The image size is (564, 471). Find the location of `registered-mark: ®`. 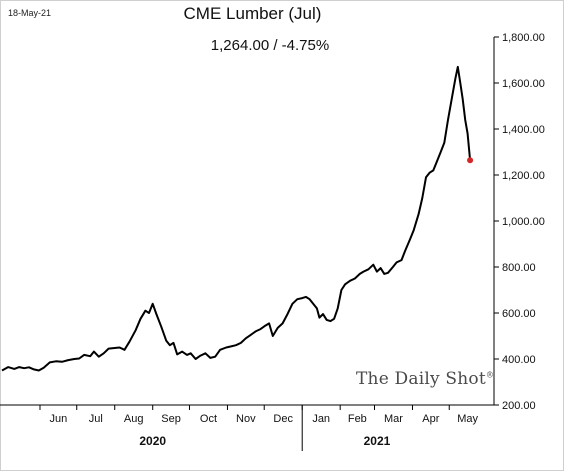

registered-mark: ® is located at coordinates (490, 375).